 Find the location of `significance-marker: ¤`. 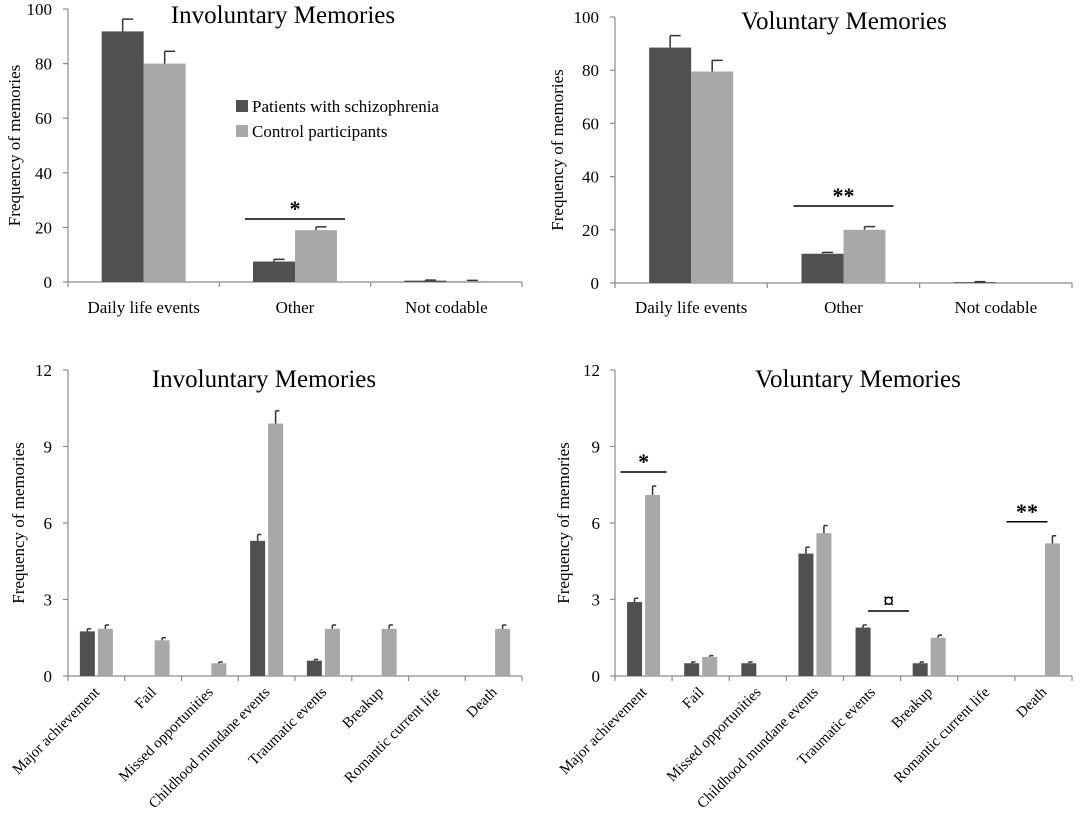

significance-marker: ¤ is located at coordinates (888, 600).